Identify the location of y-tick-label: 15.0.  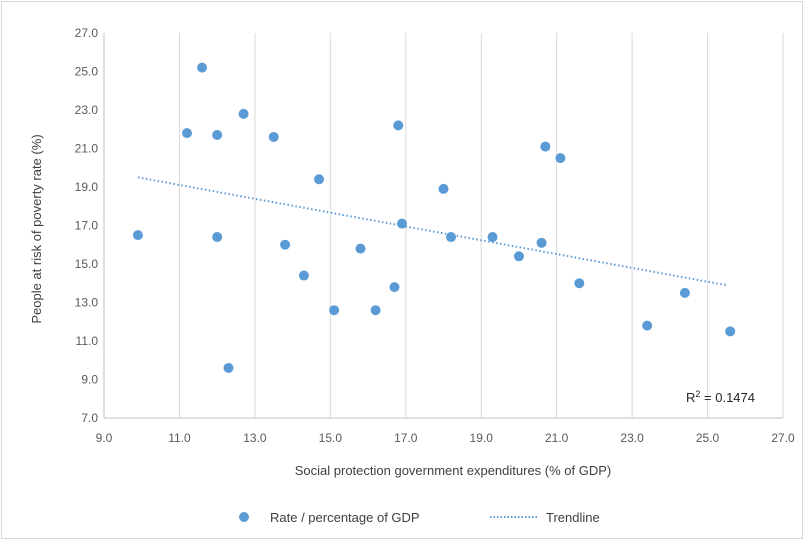
(87, 264).